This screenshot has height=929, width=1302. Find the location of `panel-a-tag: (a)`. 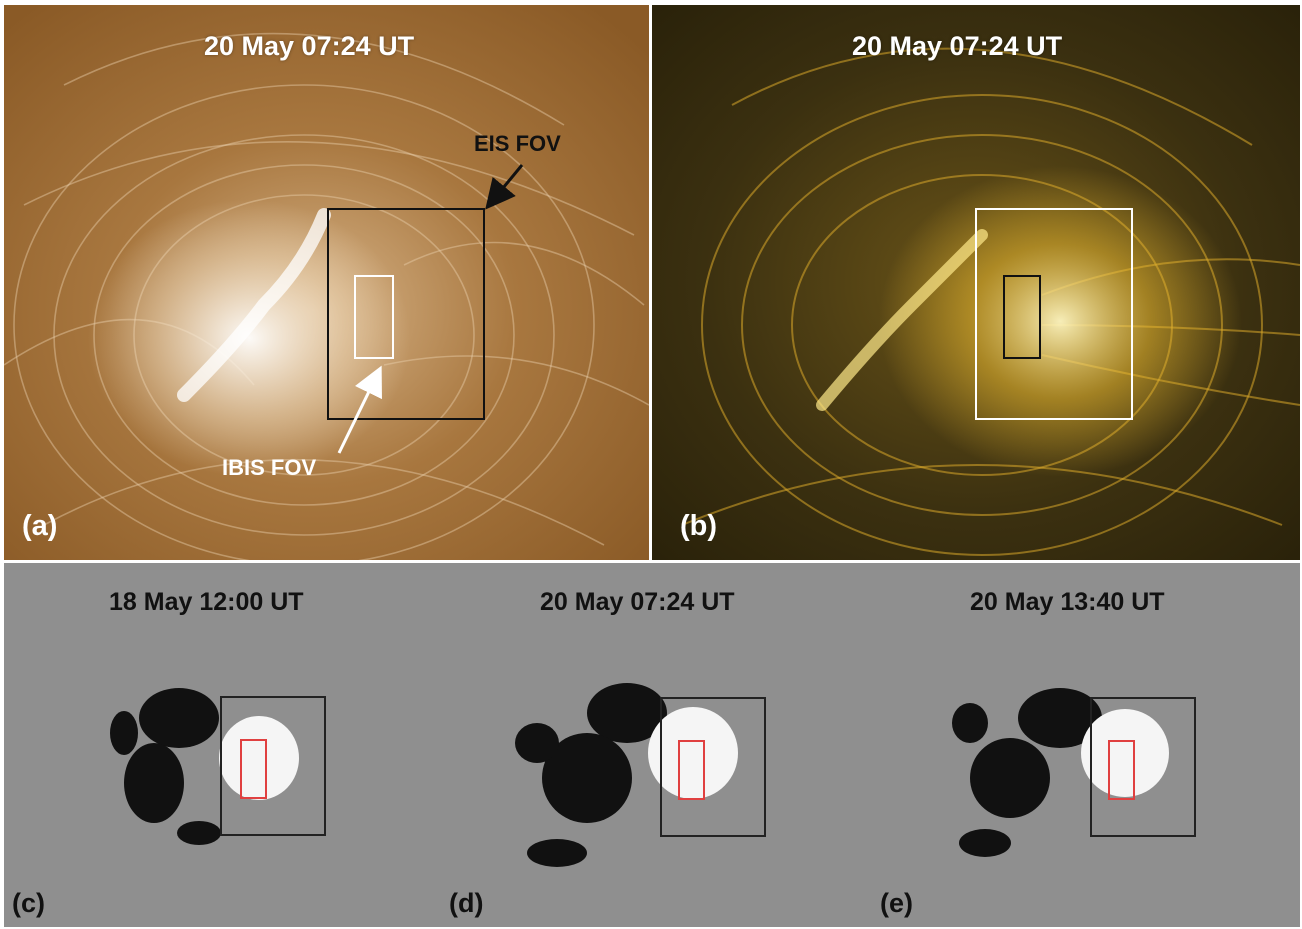

panel-a-tag: (a) is located at coordinates (40, 526).